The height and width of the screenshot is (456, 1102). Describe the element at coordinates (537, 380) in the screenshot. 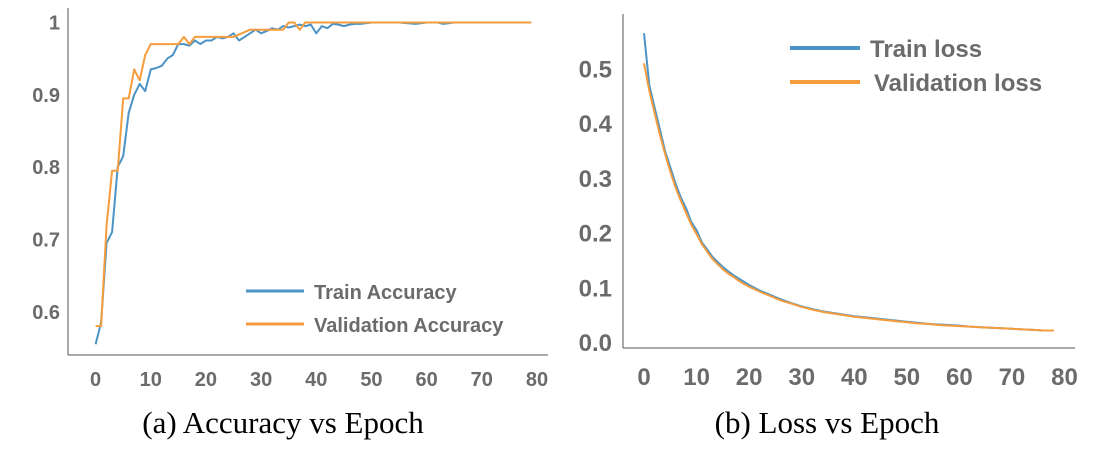

I see `accuracy-x-tick-label: 80` at that location.